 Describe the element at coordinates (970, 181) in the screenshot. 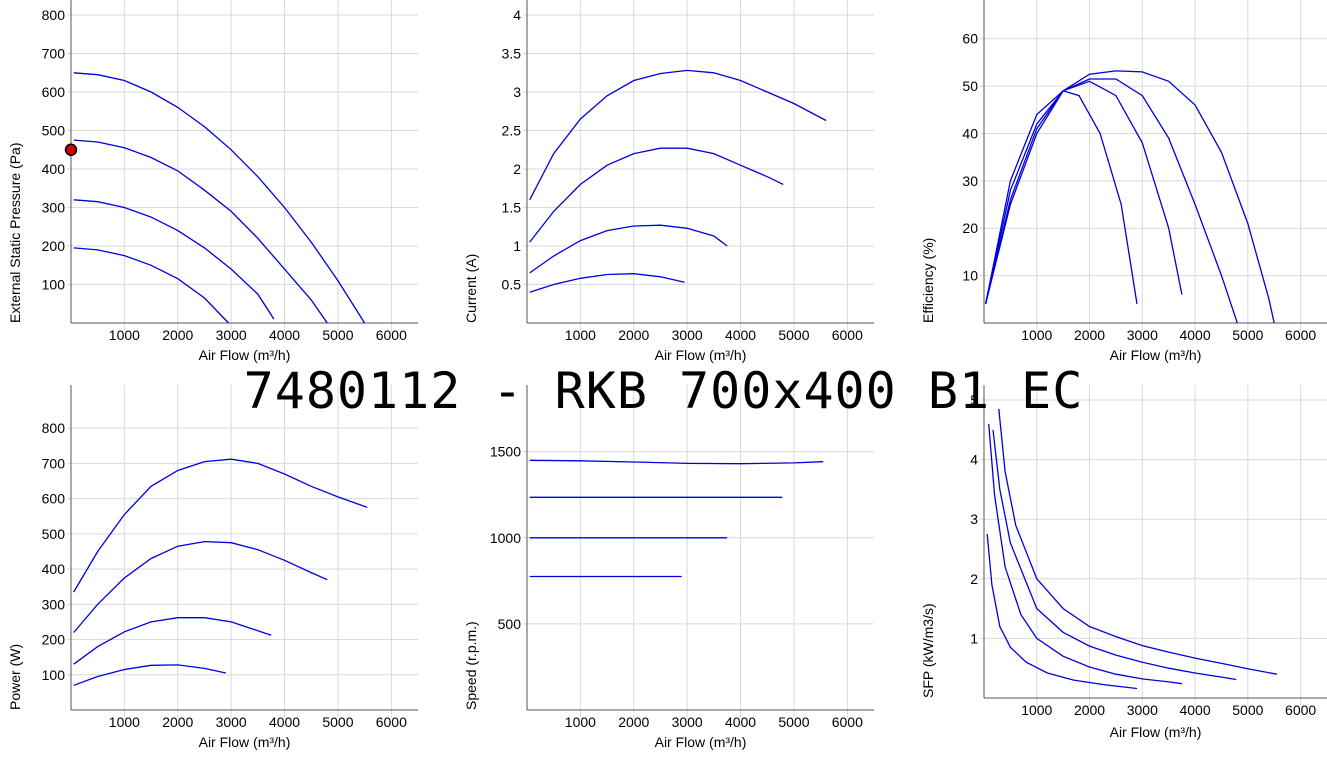

I see `y-tick-label: 30` at that location.